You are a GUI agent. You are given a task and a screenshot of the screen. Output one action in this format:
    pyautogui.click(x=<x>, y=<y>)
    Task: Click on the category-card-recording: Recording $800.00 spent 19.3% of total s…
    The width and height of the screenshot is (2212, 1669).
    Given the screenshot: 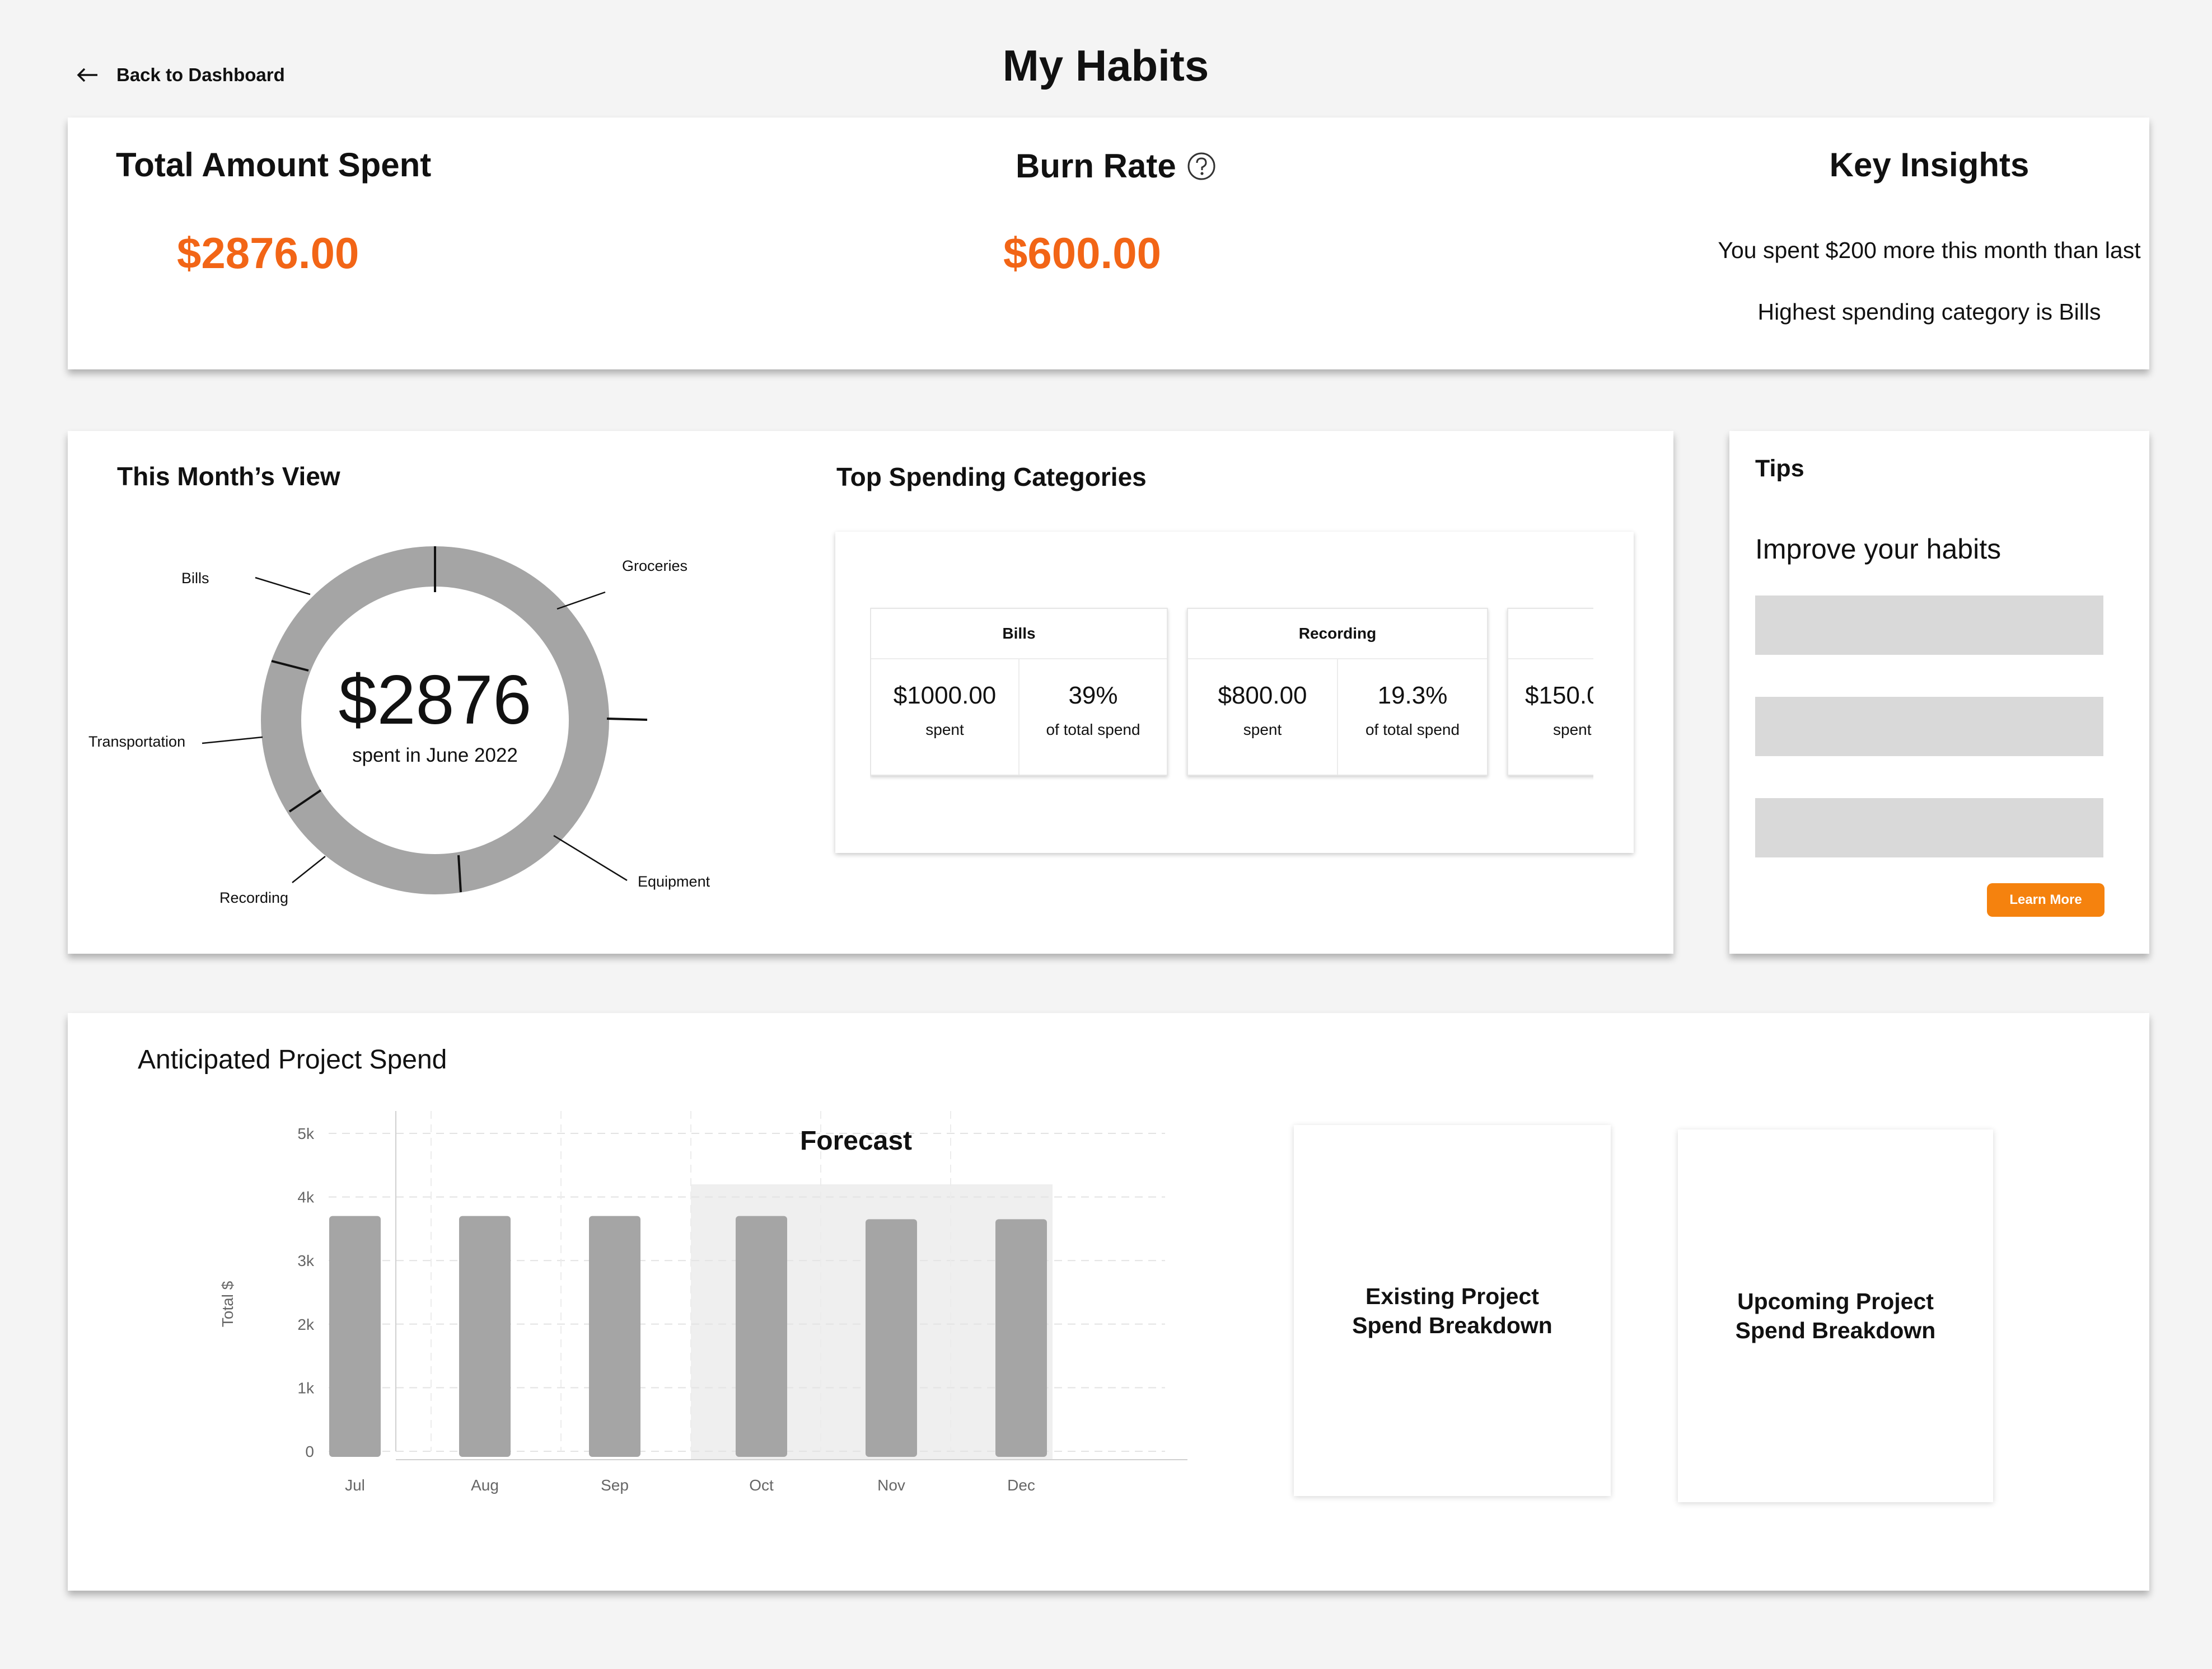 What is the action you would take?
    pyautogui.click(x=1337, y=692)
    